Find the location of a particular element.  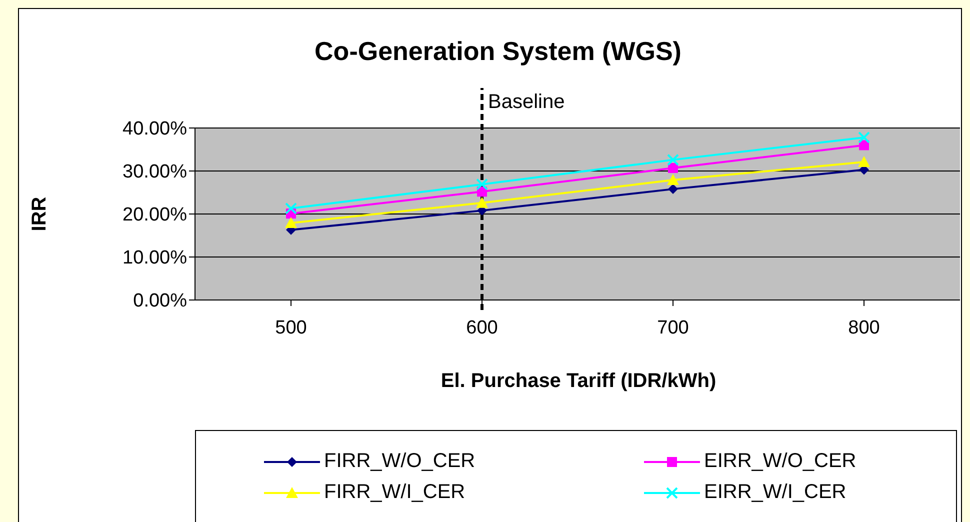

y-tick-label: 20.00% is located at coordinates (155, 215).